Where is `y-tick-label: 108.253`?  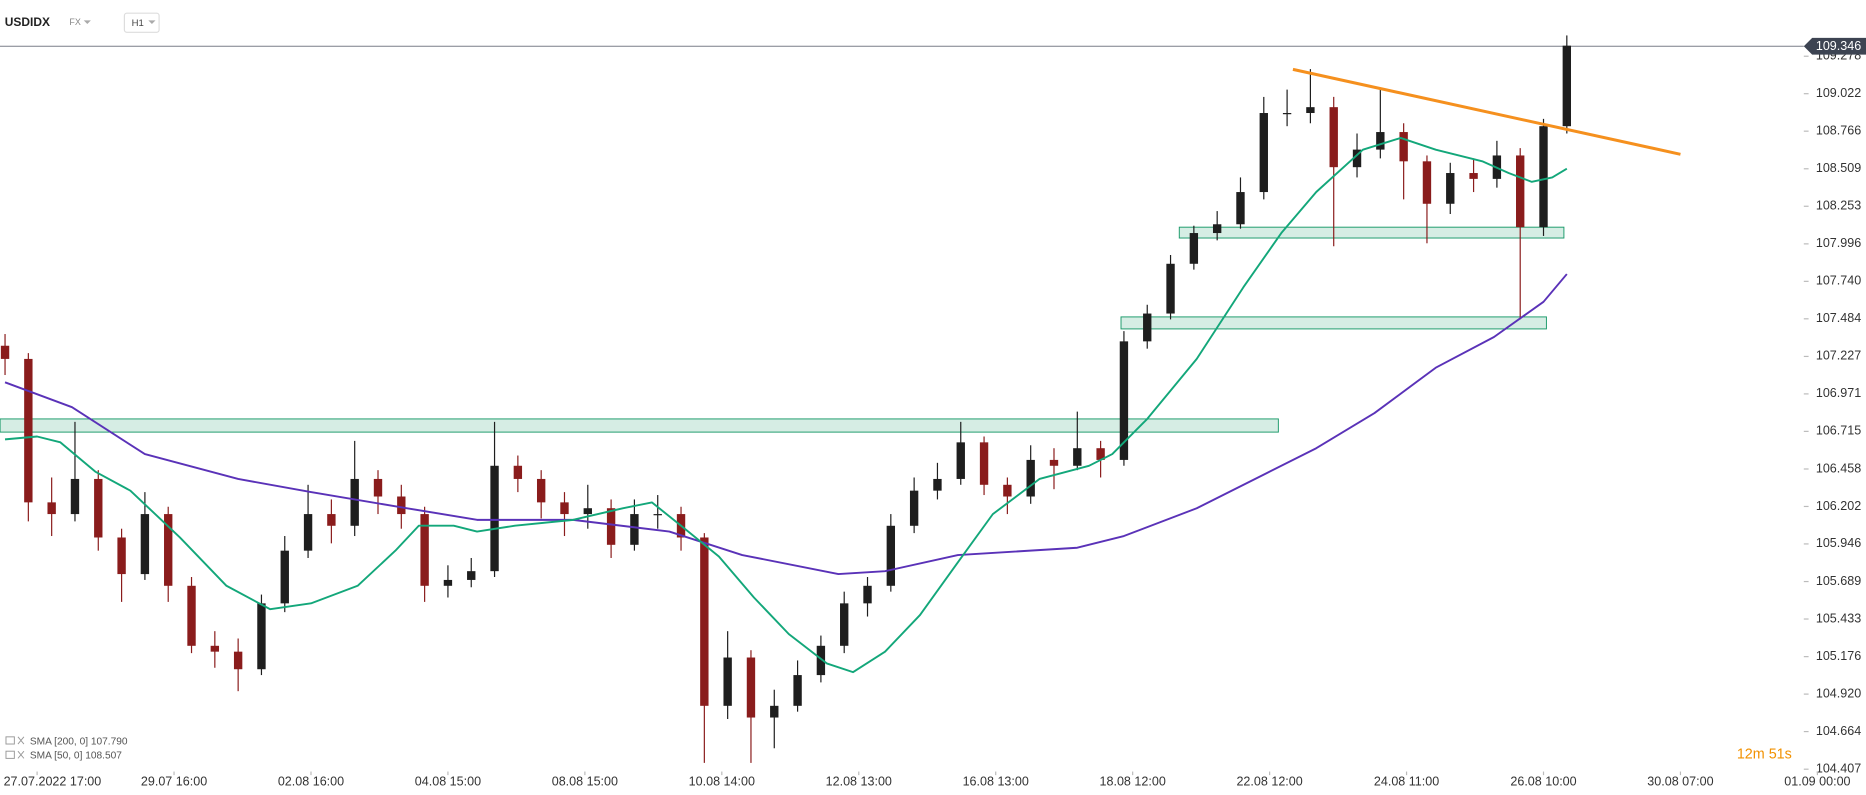
y-tick-label: 108.253 is located at coordinates (1838, 206).